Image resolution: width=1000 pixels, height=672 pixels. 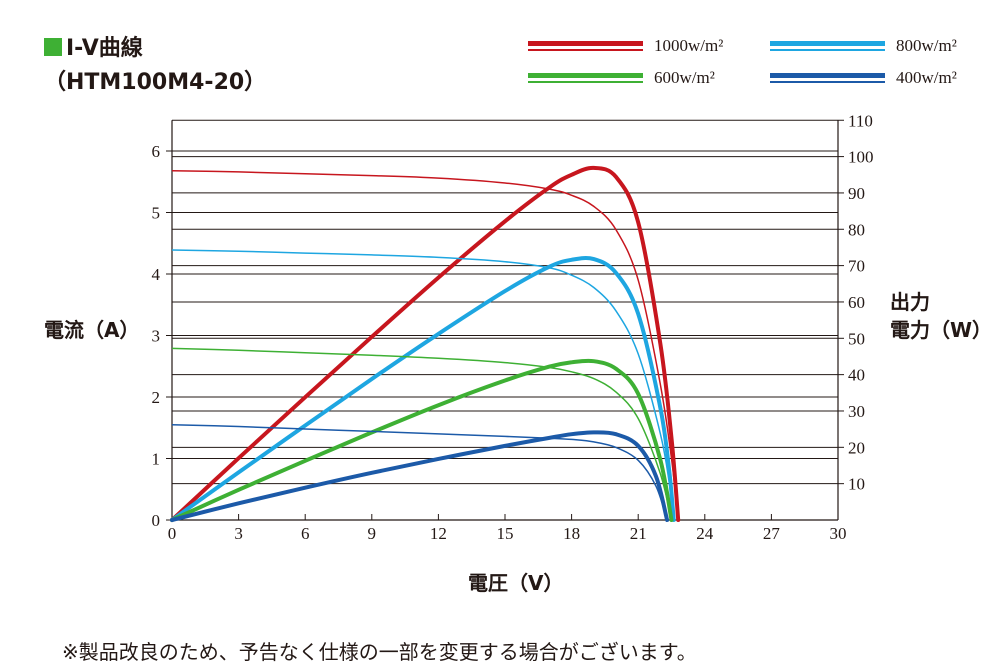 What do you see at coordinates (156, 274) in the screenshot?
I see `y-left-tick-label-4: 4` at bounding box center [156, 274].